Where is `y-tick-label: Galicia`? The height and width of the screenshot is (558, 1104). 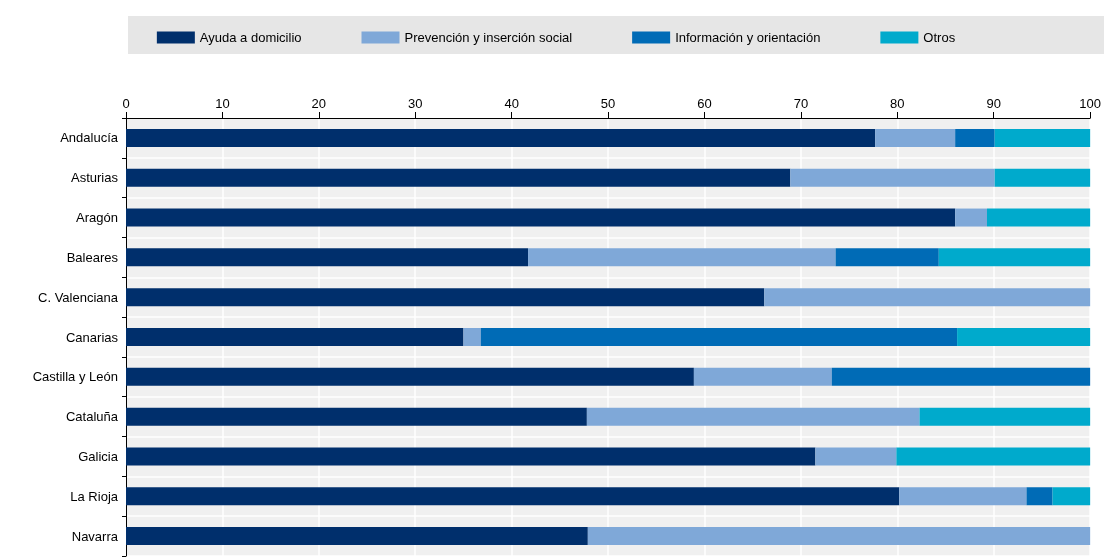 y-tick-label: Galicia is located at coordinates (98, 456).